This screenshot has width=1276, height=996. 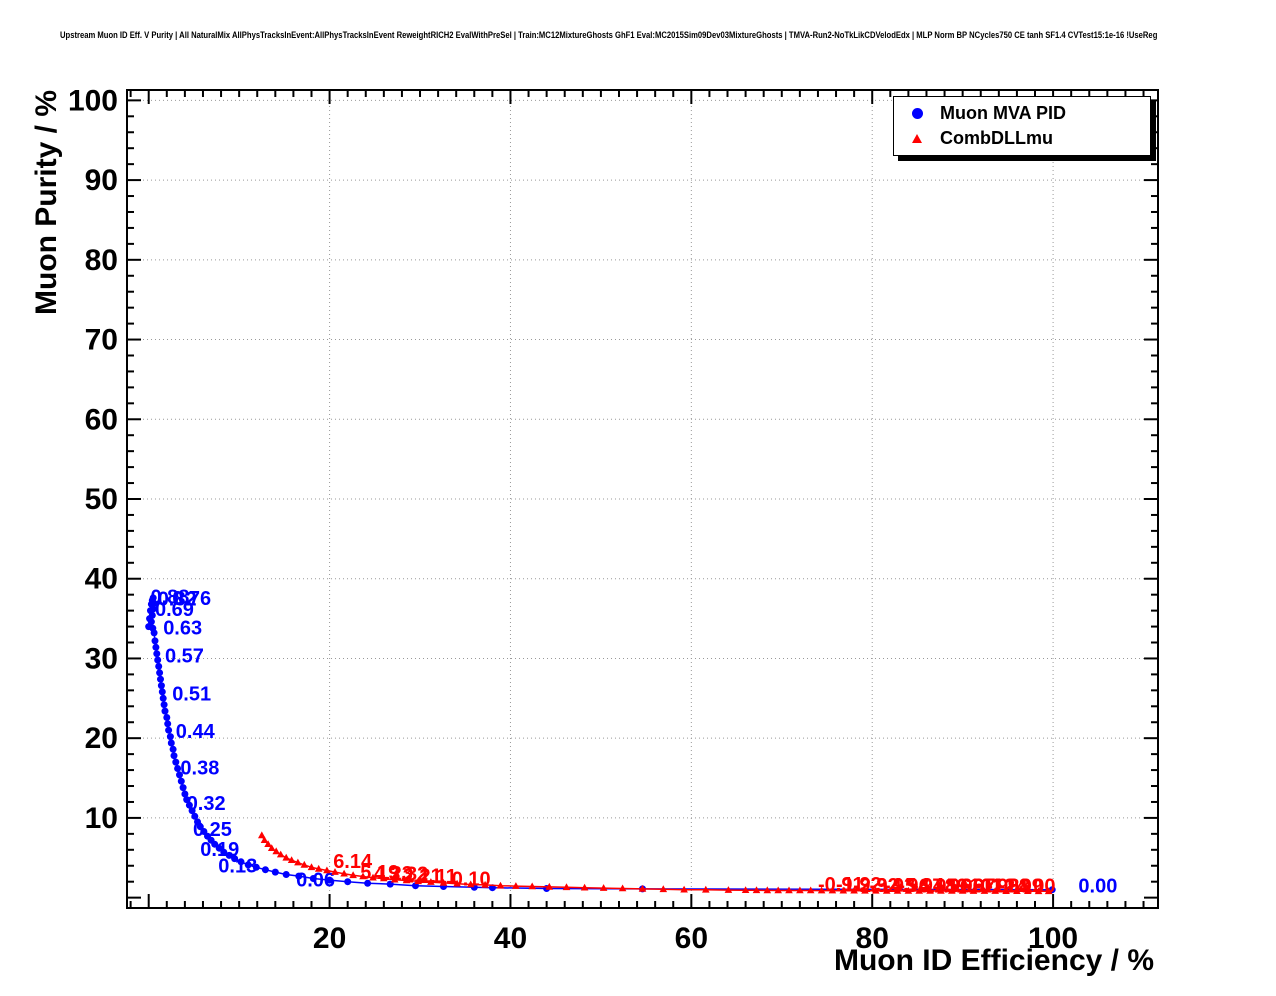 I want to click on svg-text: -6.95, so click(x=935, y=887).